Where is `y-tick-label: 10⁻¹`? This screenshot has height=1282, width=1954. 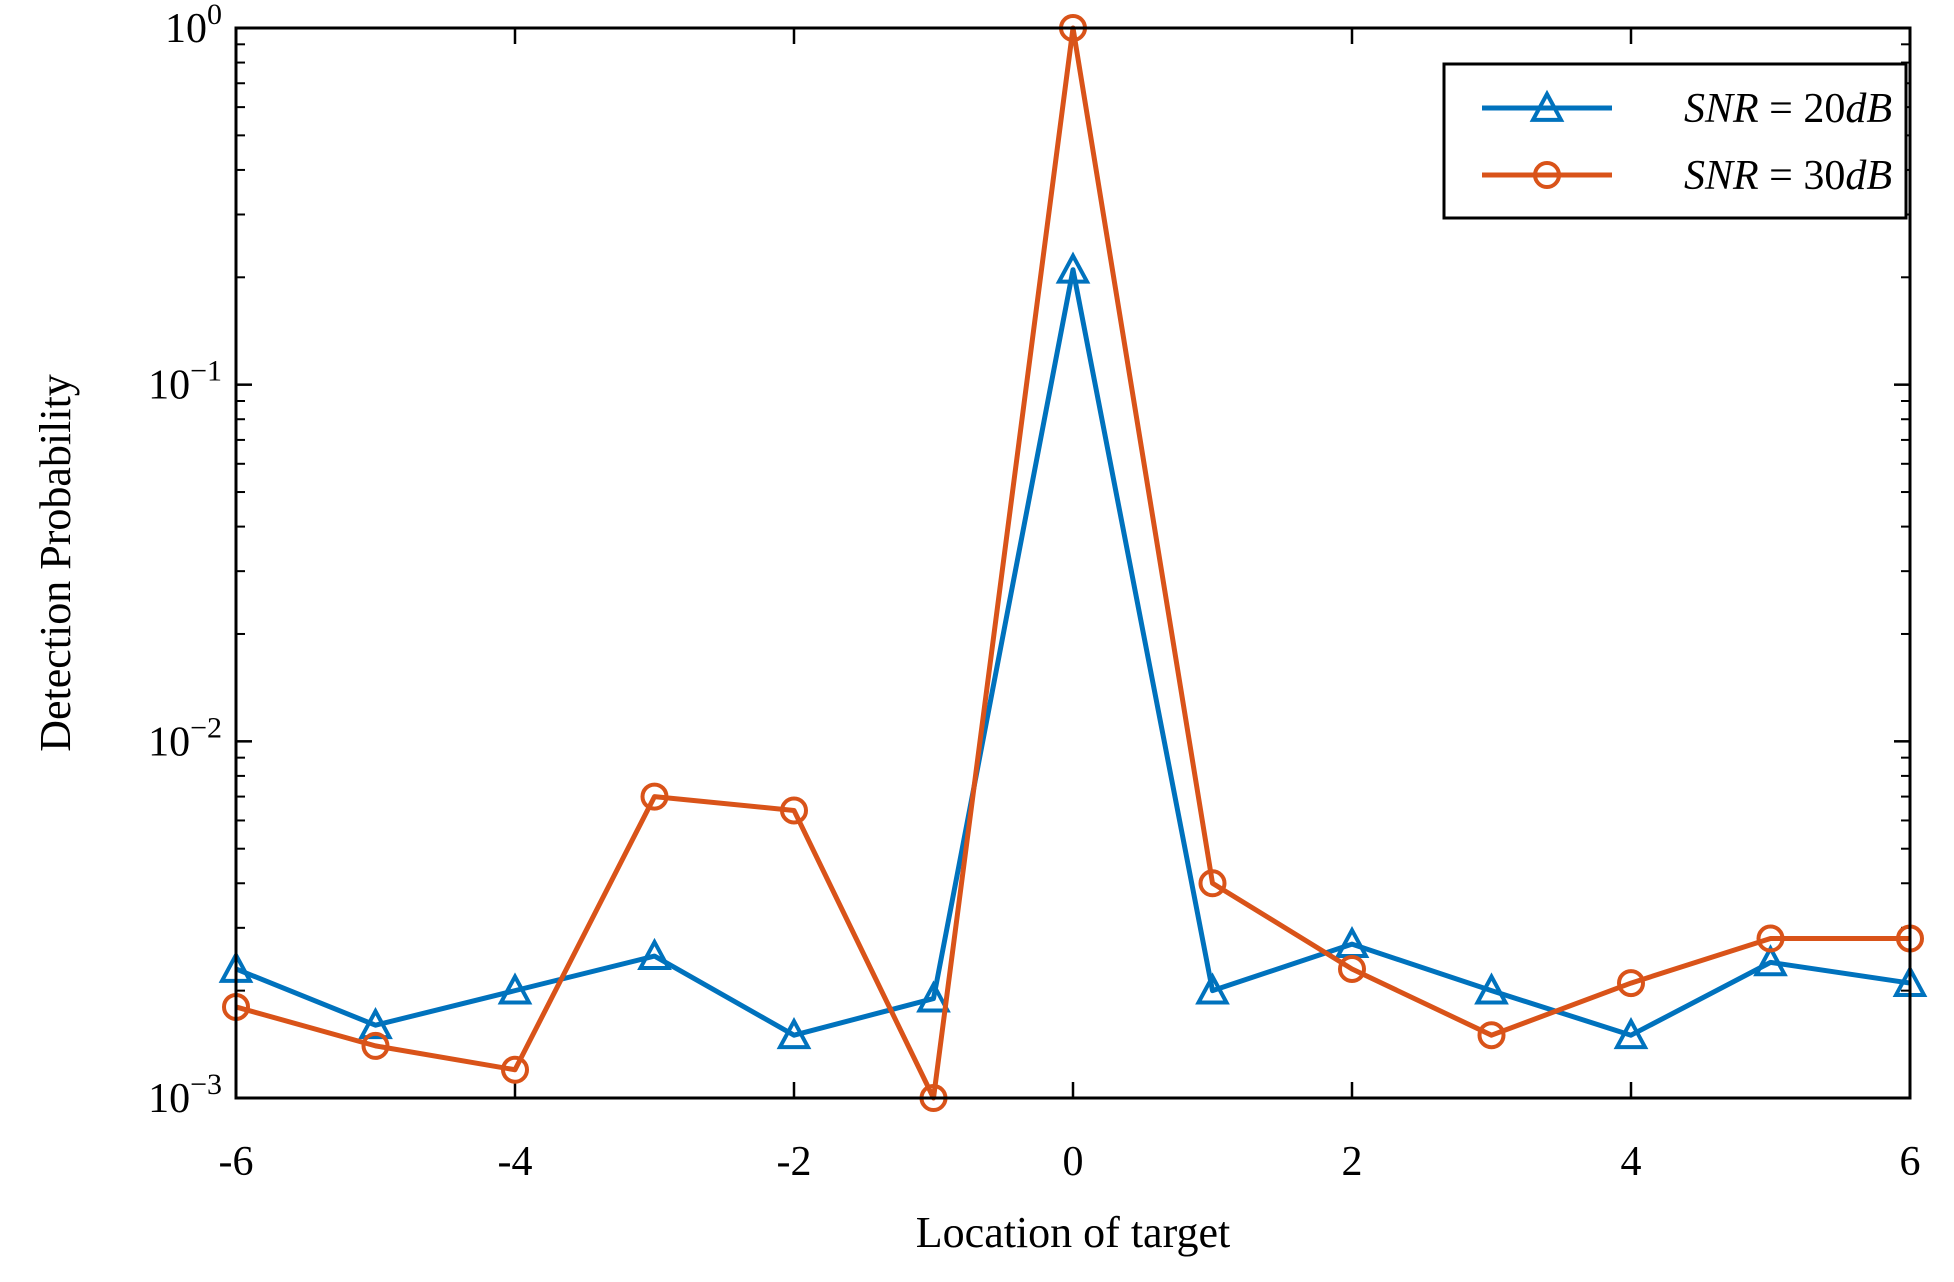 y-tick-label: 10⁻¹ is located at coordinates (185, 382).